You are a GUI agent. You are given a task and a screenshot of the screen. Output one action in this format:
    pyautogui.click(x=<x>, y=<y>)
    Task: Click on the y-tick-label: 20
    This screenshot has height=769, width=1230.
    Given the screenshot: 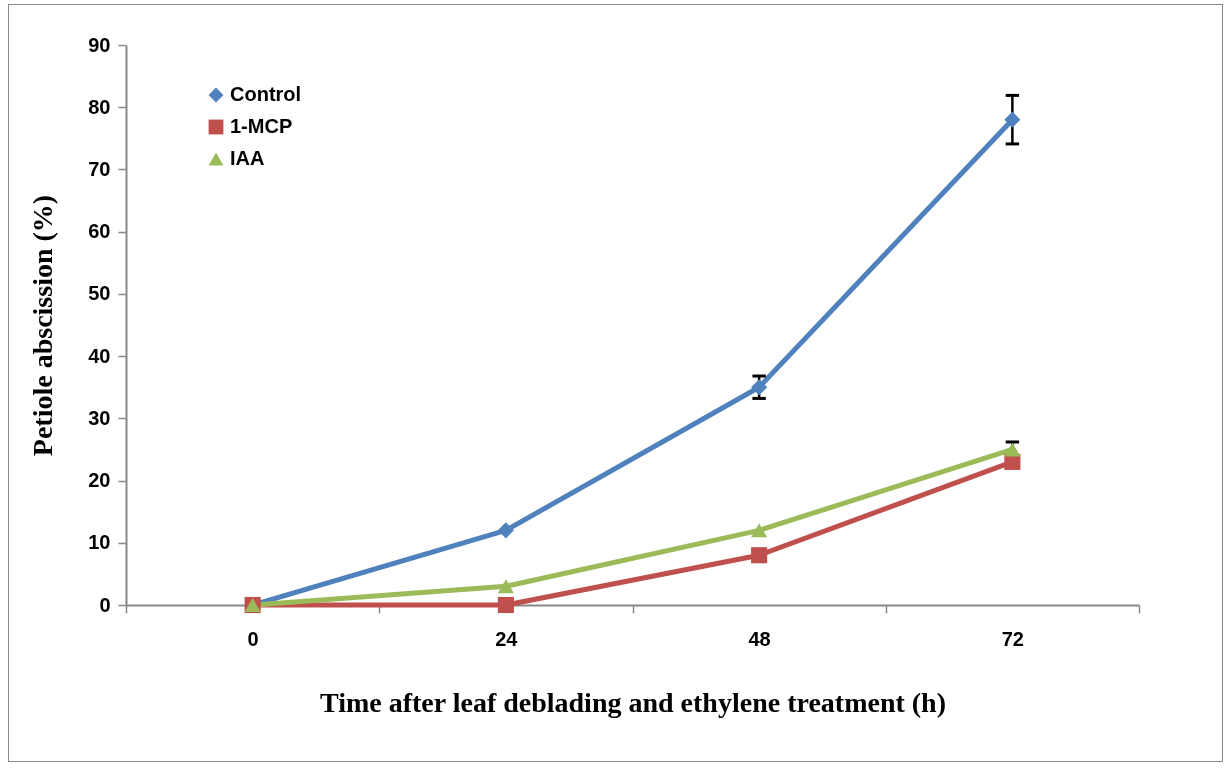 What is the action you would take?
    pyautogui.click(x=99, y=480)
    